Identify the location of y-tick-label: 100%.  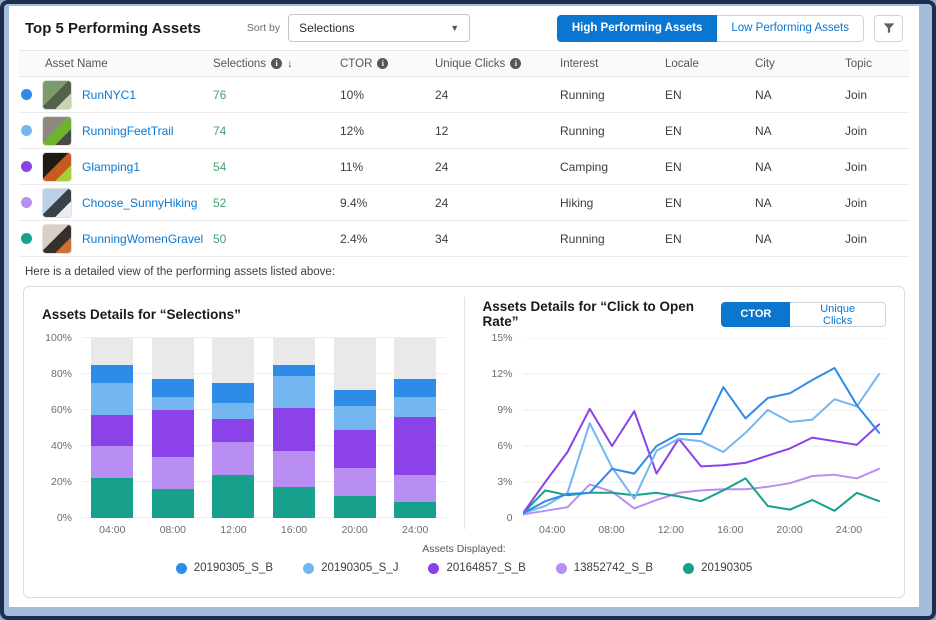
(58, 338).